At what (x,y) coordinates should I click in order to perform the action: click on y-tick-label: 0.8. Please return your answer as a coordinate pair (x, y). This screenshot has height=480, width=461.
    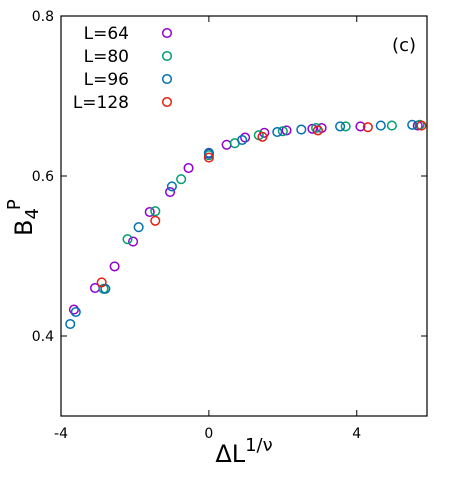
    Looking at the image, I should click on (43, 17).